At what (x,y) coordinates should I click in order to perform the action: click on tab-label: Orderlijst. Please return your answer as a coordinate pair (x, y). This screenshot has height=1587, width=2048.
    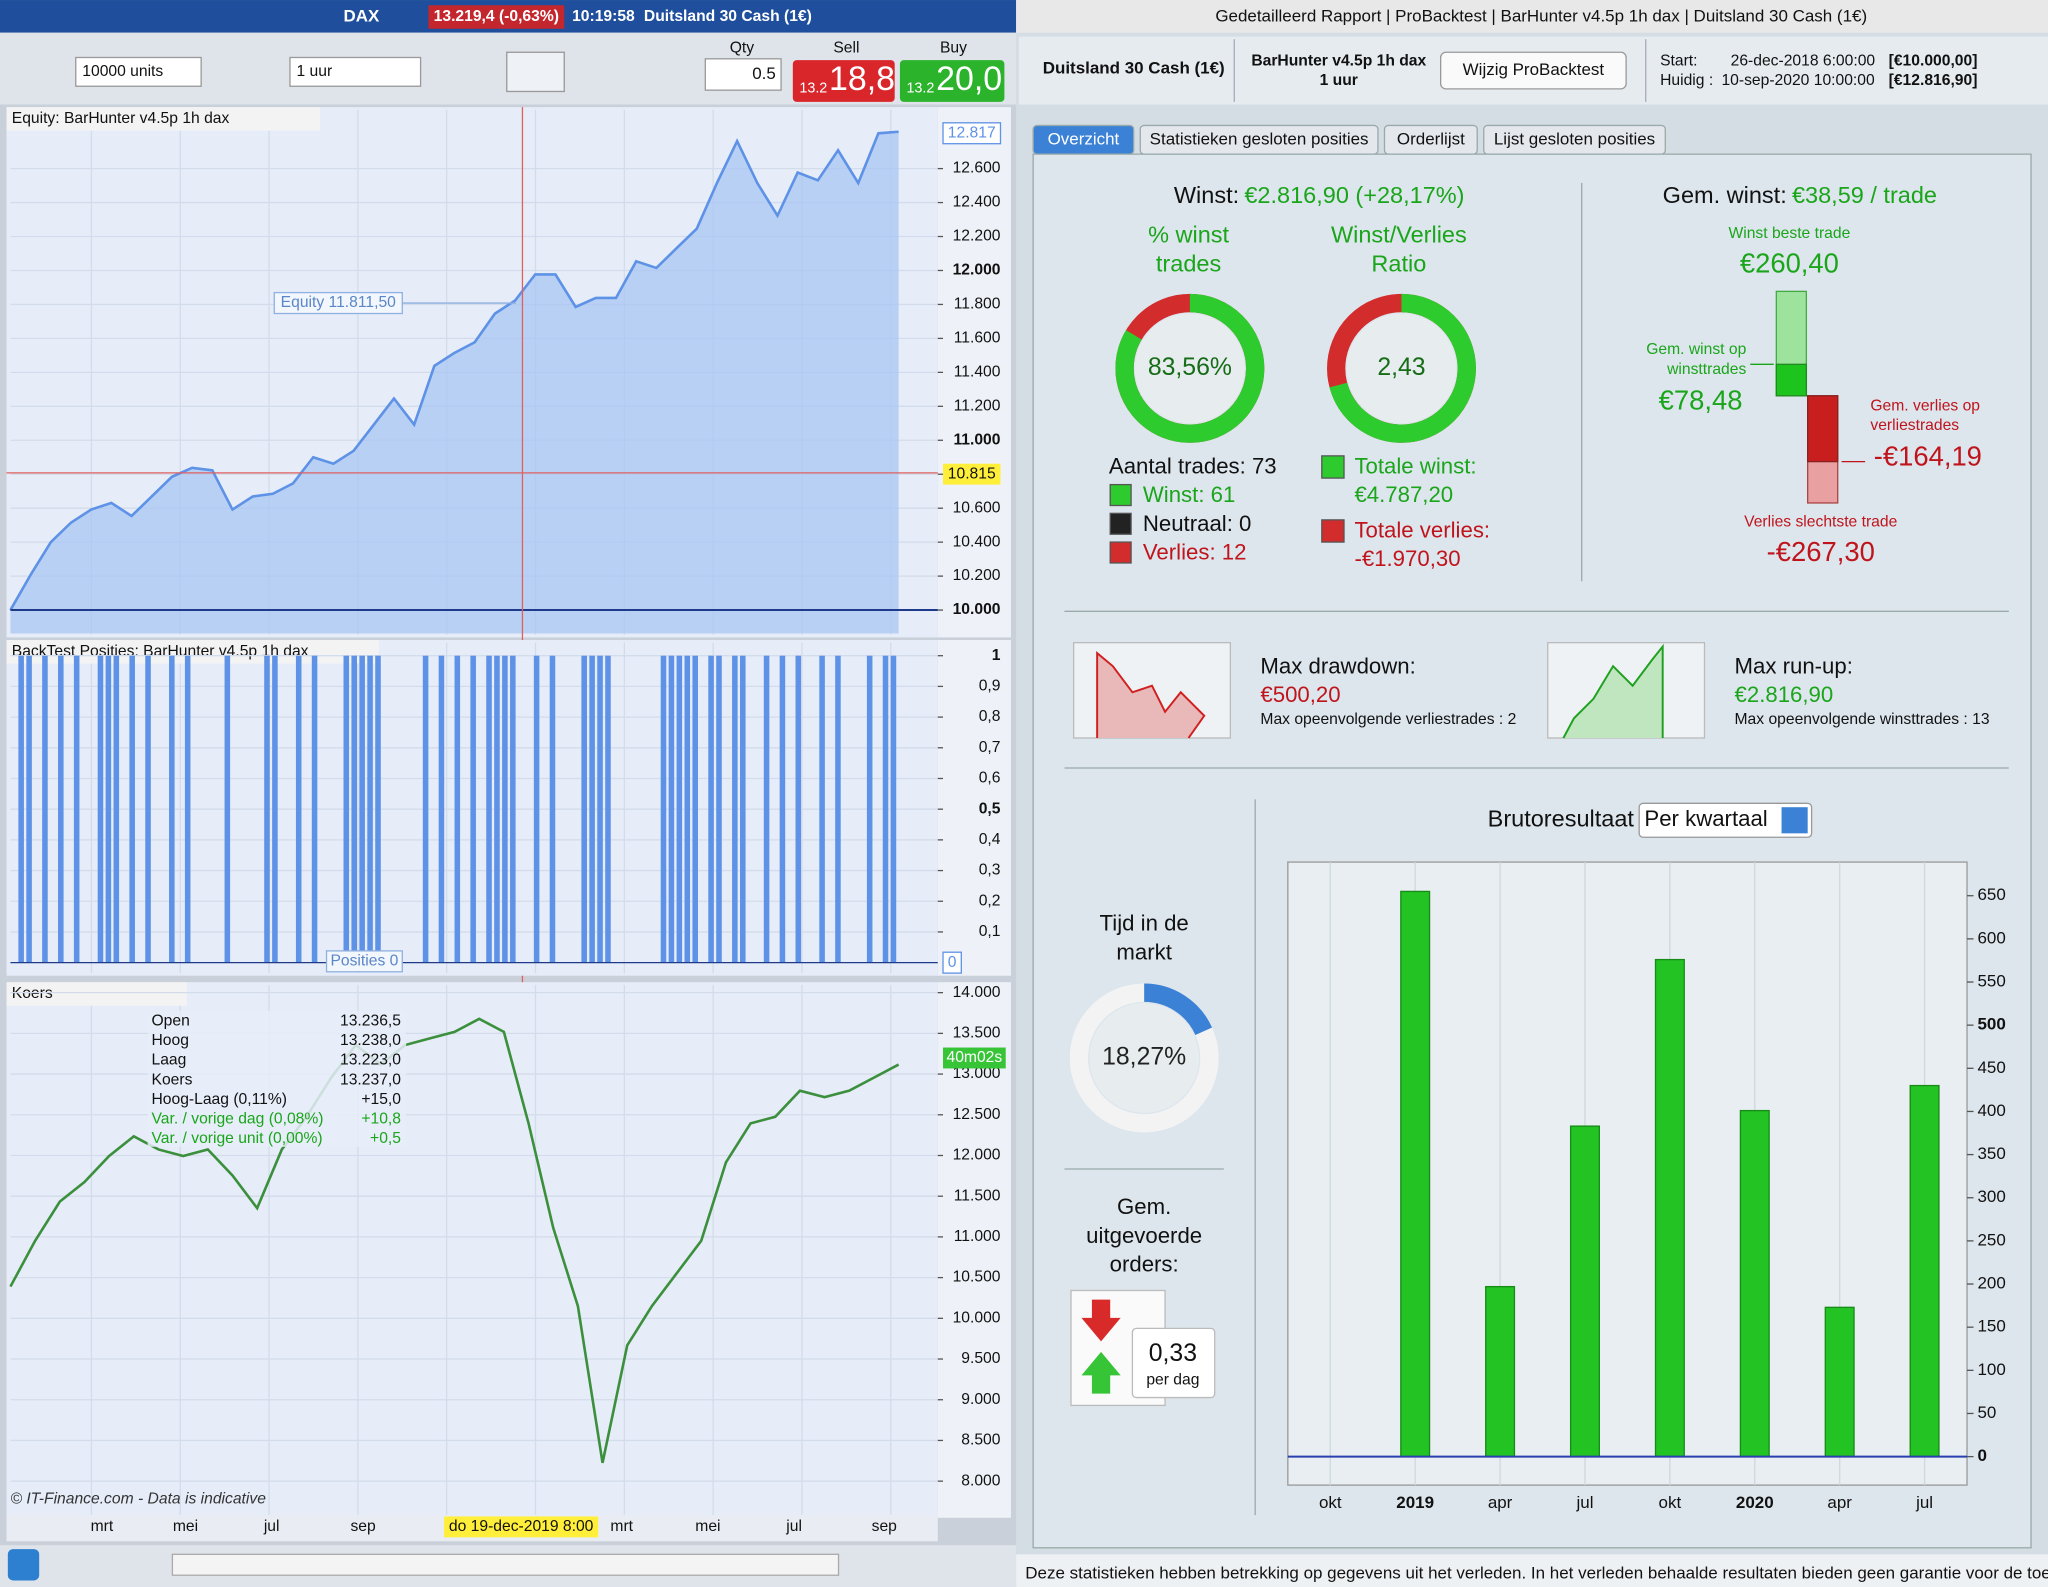
    Looking at the image, I should click on (1431, 138).